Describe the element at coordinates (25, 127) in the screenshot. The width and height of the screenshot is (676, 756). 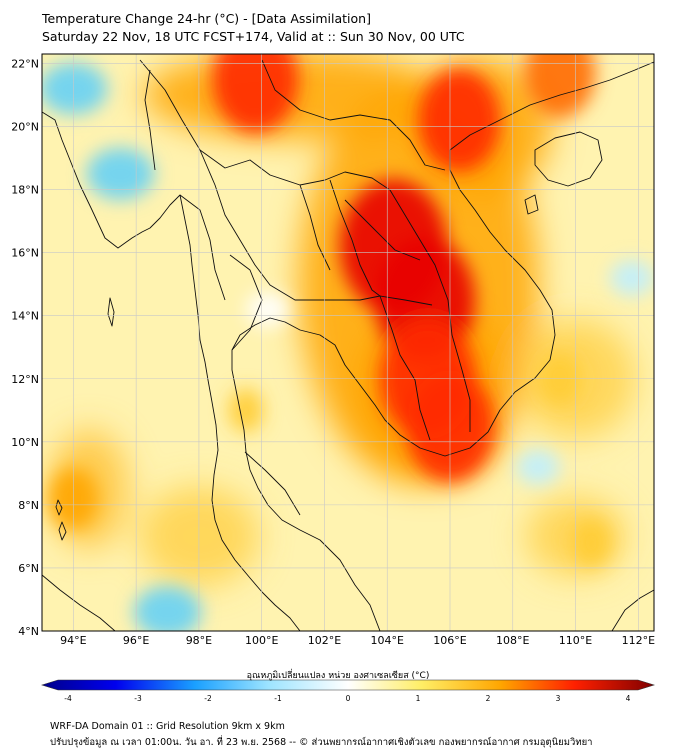
I see `lat-tick-label: 20°N` at that location.